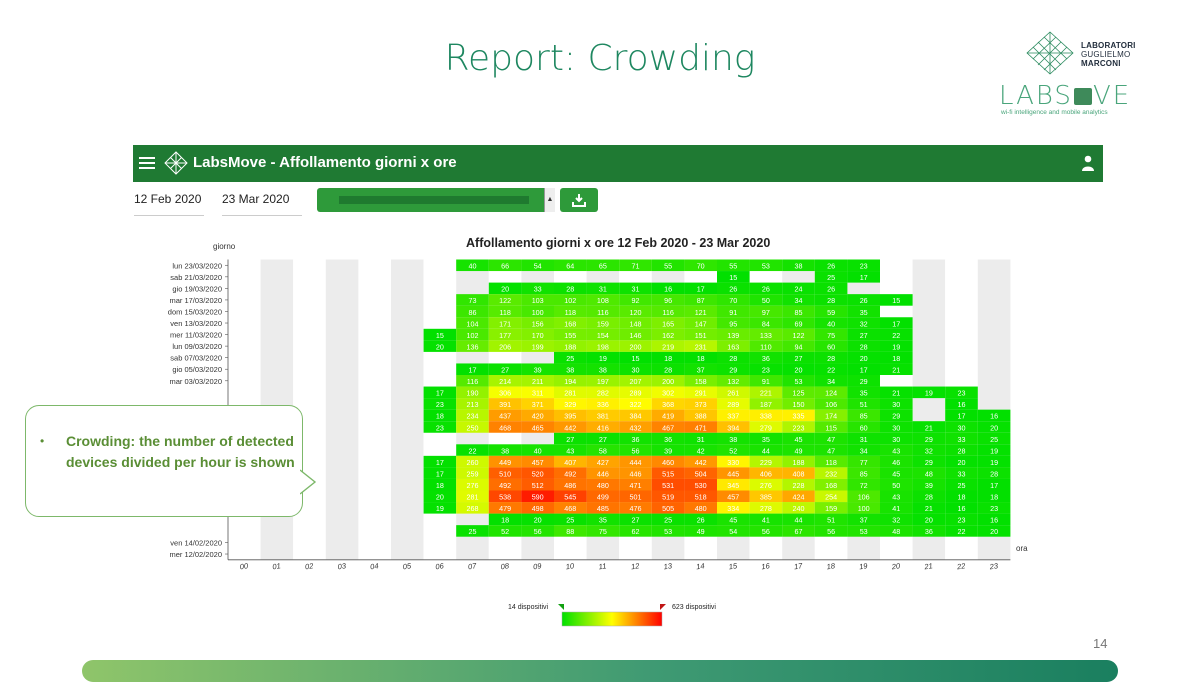 Image resolution: width=1200 pixels, height=682 pixels. I want to click on location-select: ▲, so click(436, 200).